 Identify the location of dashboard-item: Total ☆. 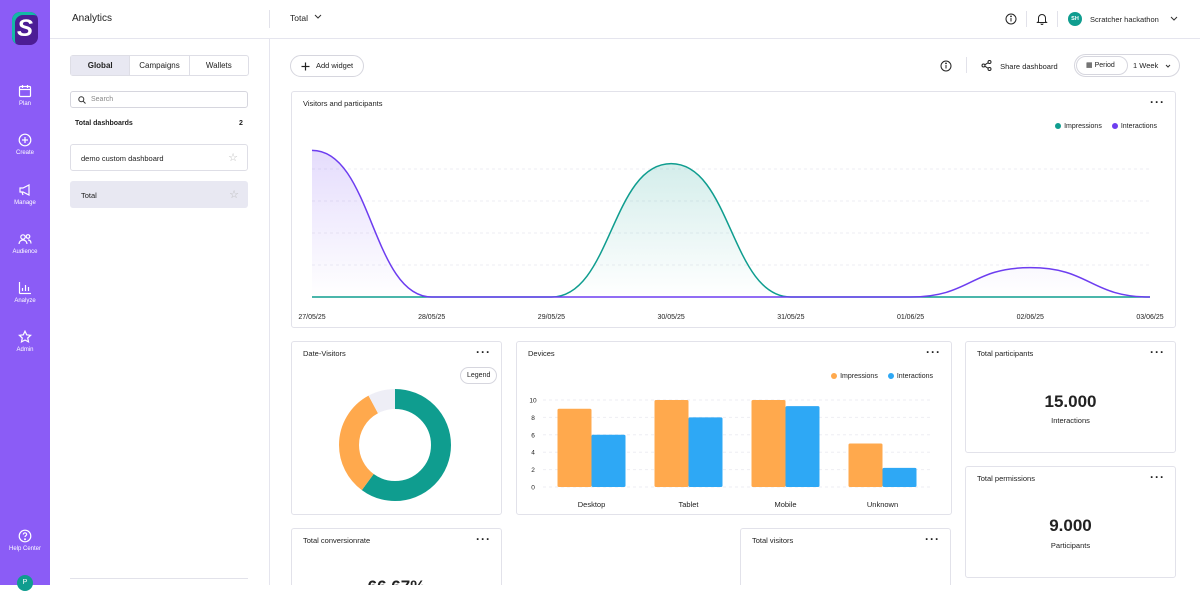
(159, 194).